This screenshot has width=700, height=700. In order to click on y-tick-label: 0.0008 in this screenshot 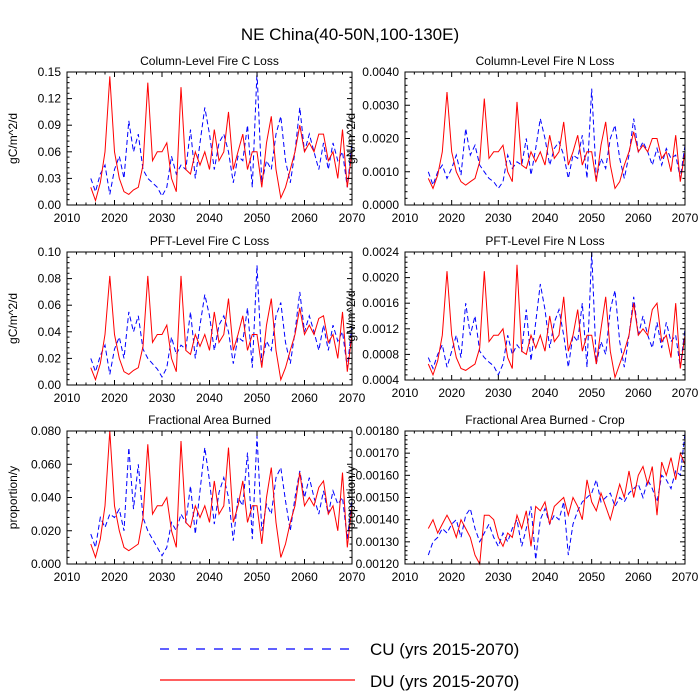, I will do `click(380, 354)`.